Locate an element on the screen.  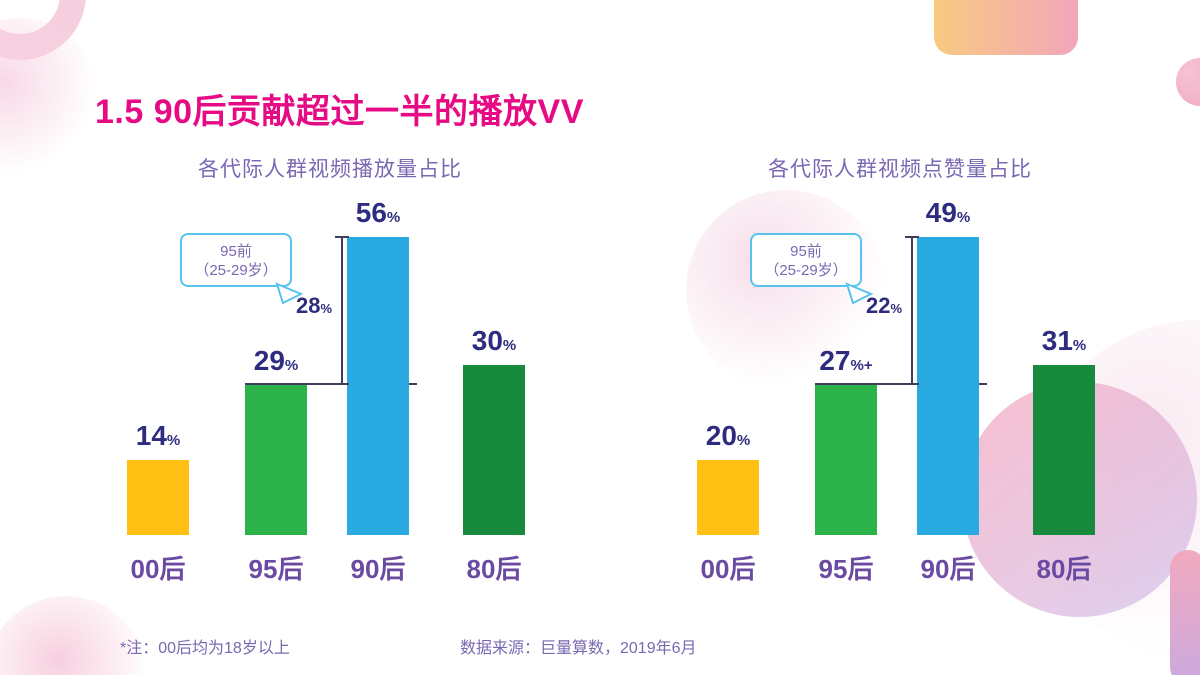
value-label-95后: 29% is located at coordinates (276, 360).